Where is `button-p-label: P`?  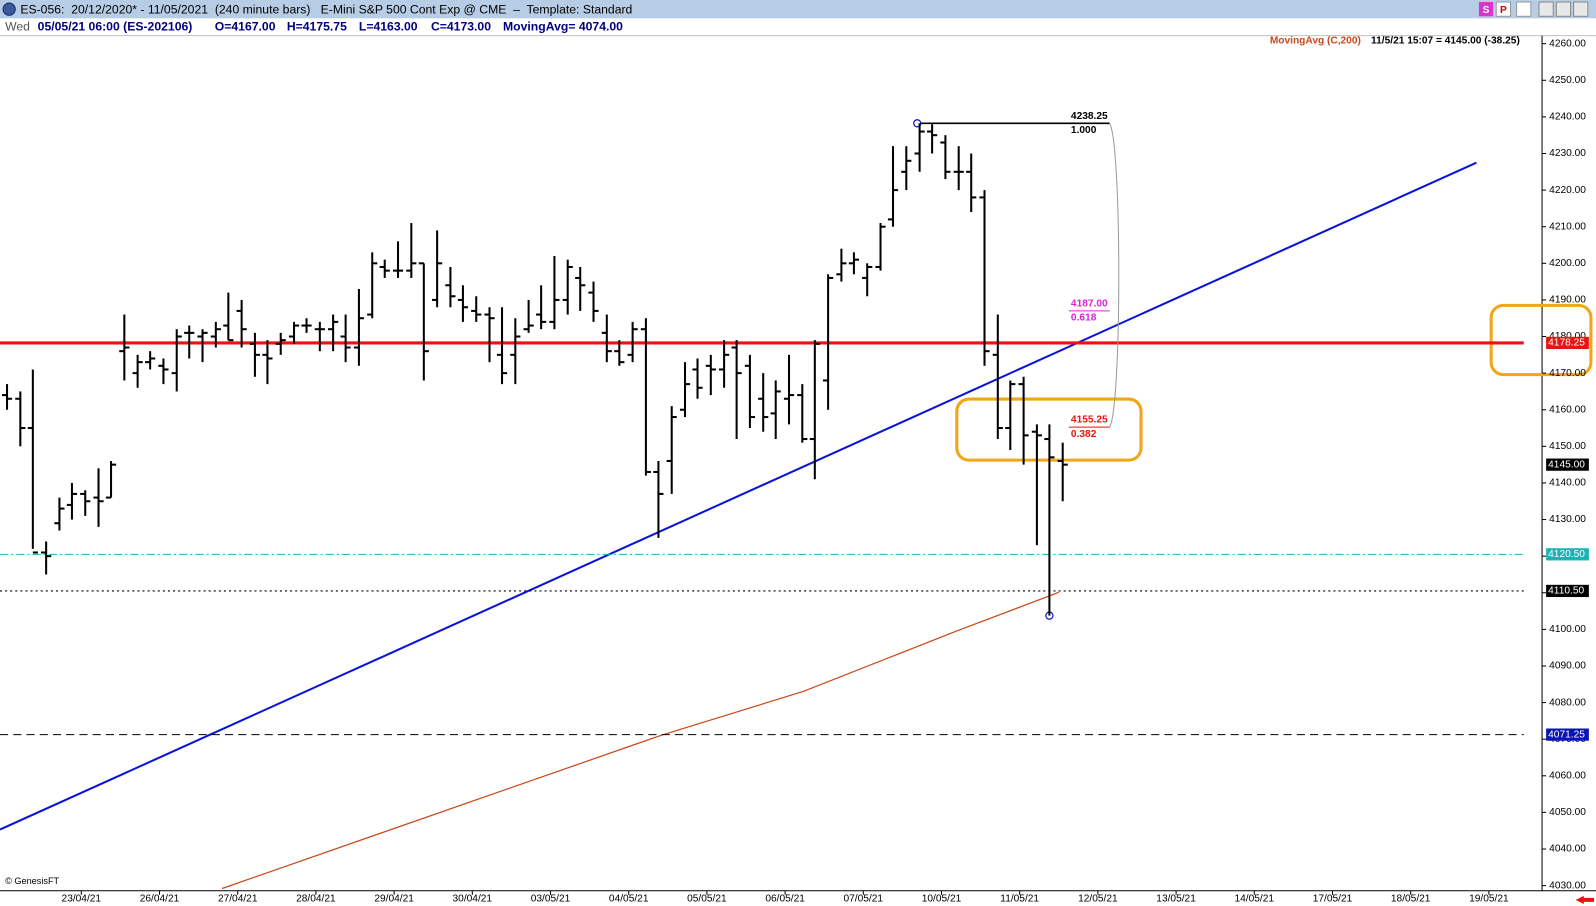
button-p-label: P is located at coordinates (1503, 10).